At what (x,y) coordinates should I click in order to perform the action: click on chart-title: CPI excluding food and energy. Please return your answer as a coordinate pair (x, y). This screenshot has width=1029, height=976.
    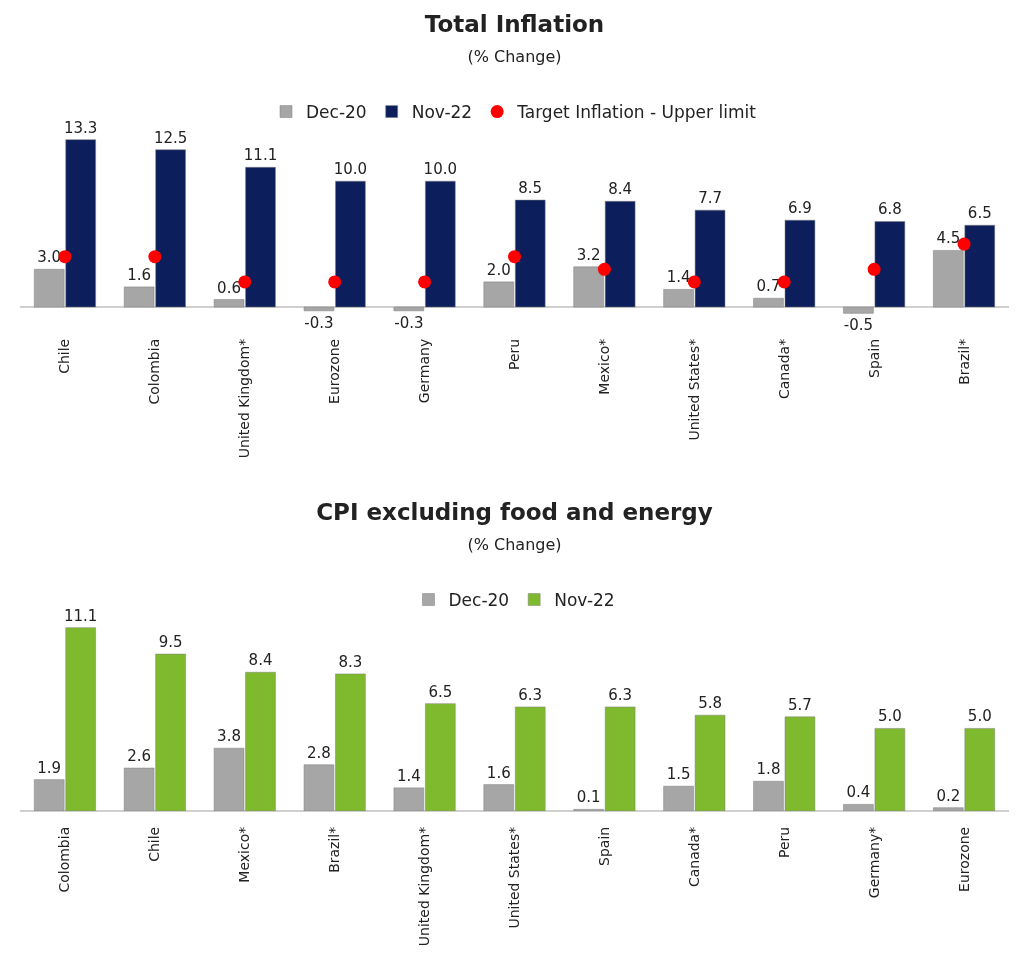
    Looking at the image, I should click on (514, 511).